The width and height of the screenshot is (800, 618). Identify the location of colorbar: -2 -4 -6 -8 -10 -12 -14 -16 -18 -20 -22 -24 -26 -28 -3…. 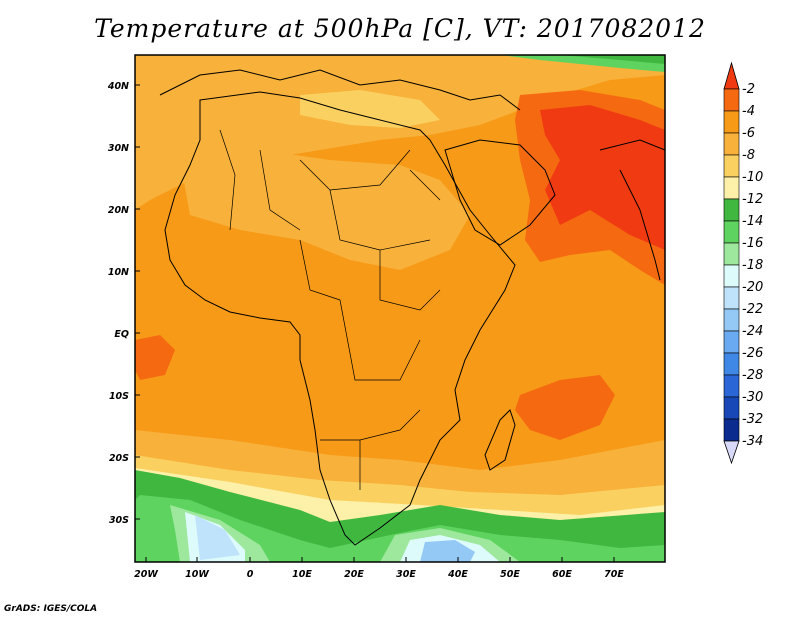
(743, 263).